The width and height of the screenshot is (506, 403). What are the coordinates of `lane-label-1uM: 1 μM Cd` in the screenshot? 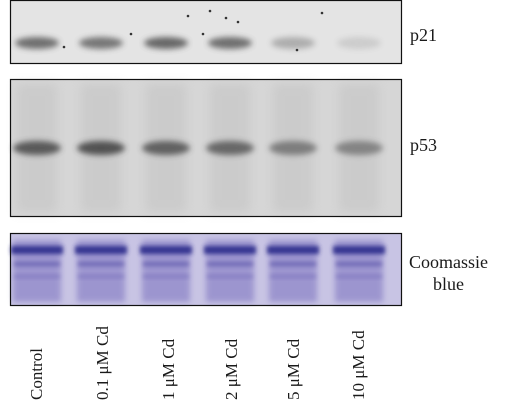 It's located at (168, 369).